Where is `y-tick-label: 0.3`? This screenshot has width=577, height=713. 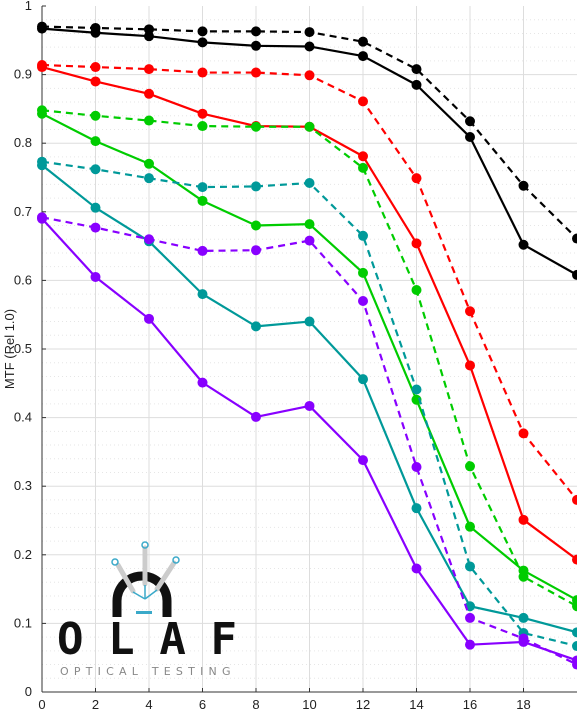 y-tick-label: 0.3 is located at coordinates (23, 485).